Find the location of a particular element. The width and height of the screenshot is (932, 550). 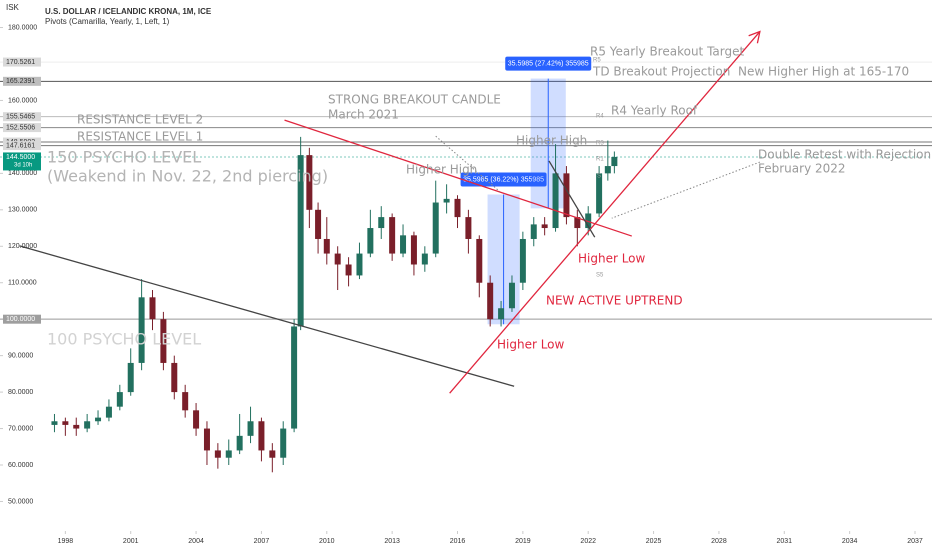

x-tick-label: 2025 is located at coordinates (654, 541).